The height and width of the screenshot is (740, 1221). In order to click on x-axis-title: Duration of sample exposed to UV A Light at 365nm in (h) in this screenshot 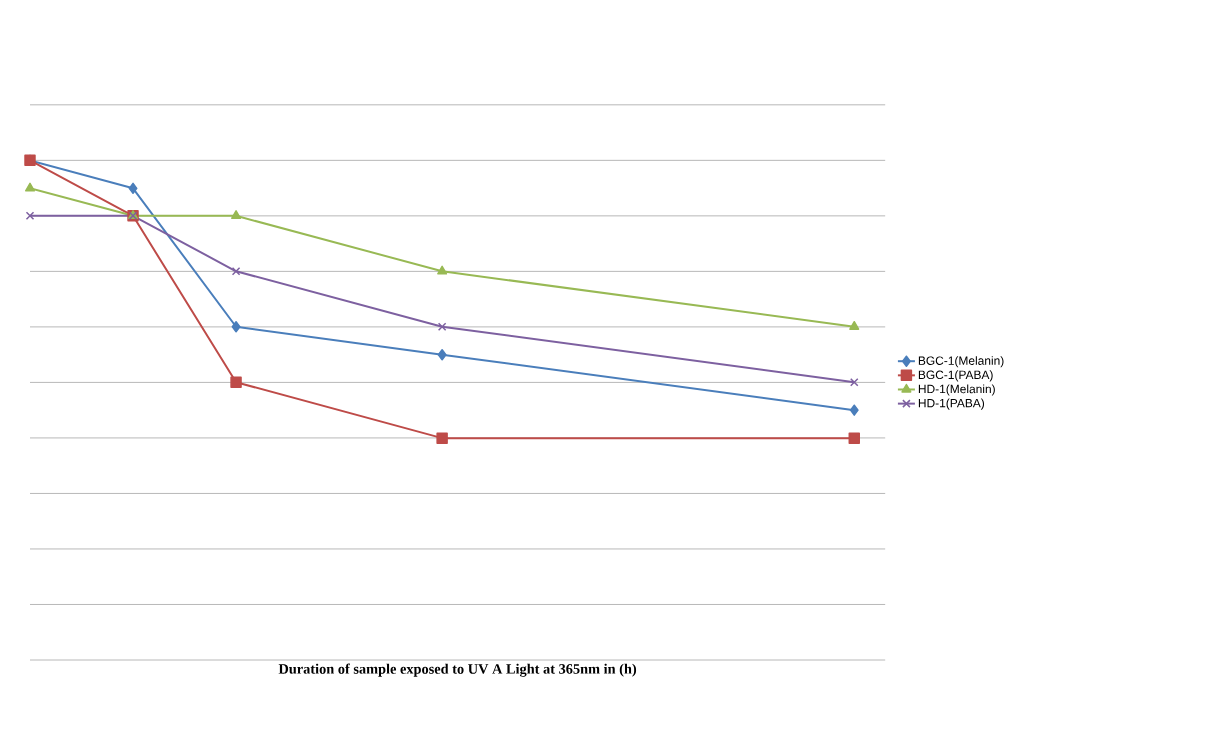, I will do `click(457, 670)`.